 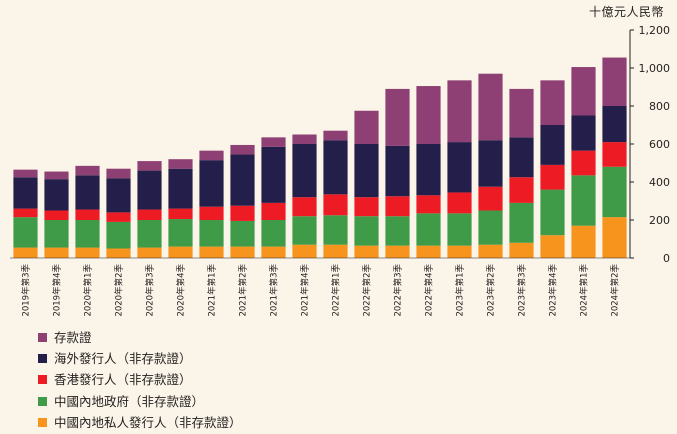 What do you see at coordinates (491, 290) in the screenshot?
I see `x-tick-label: 2023年第2季` at bounding box center [491, 290].